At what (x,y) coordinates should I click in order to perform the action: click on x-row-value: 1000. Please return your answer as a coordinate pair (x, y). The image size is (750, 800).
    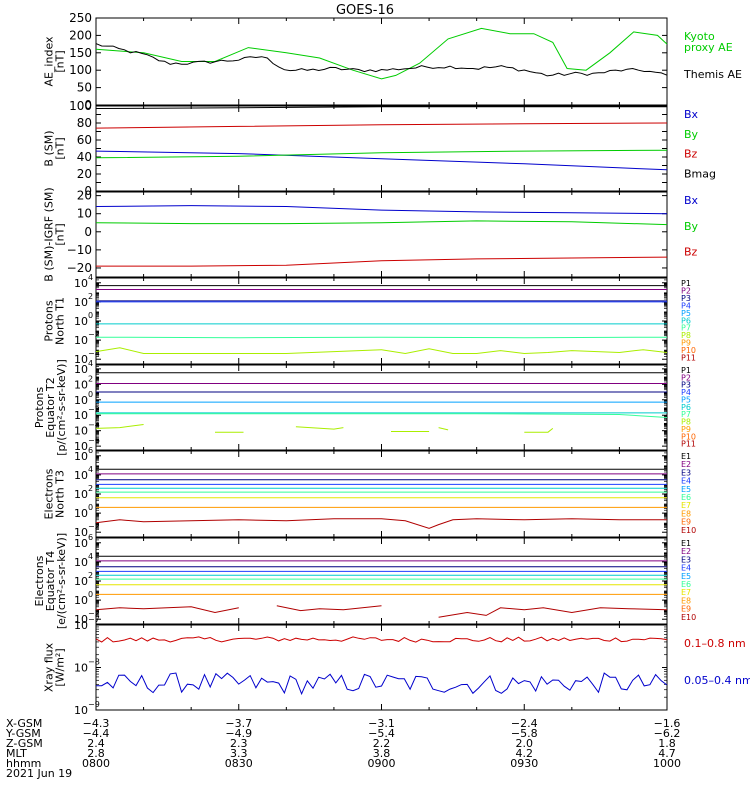
    Looking at the image, I should click on (667, 763).